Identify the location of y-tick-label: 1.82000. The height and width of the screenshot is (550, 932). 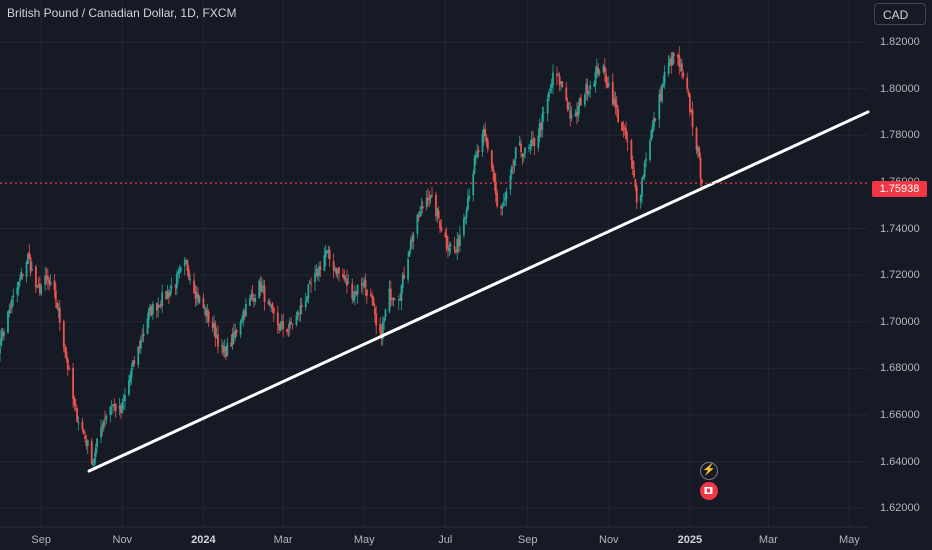
(900, 41).